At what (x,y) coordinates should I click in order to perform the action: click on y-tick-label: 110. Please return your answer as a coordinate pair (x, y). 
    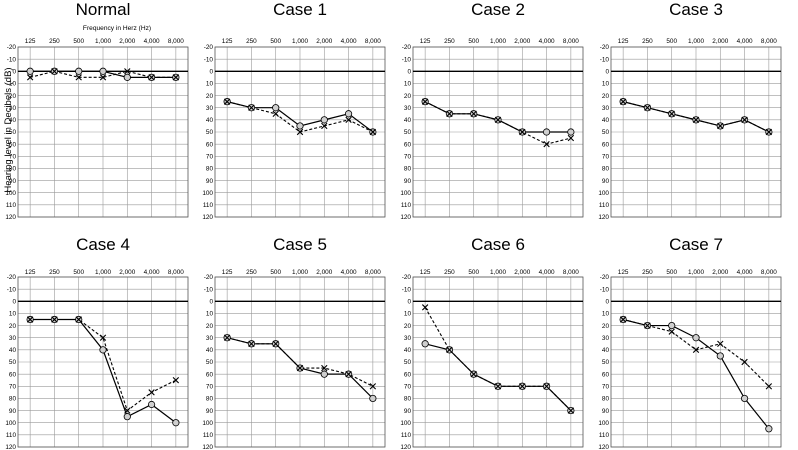
    Looking at the image, I should click on (208, 435).